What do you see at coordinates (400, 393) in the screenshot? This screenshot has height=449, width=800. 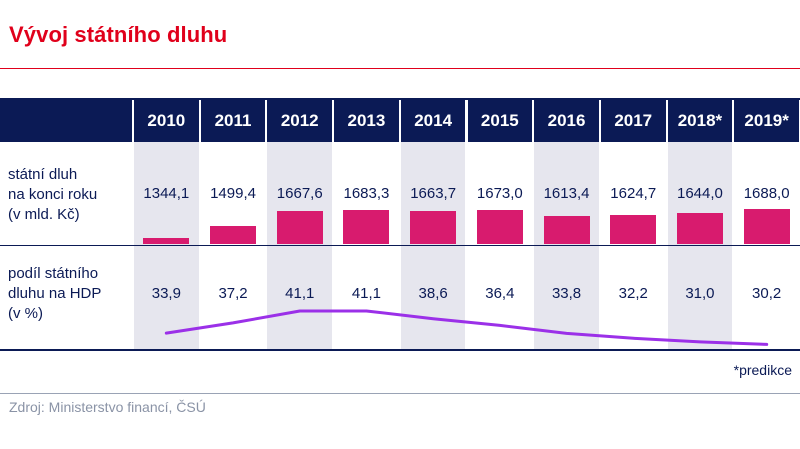 I see `footer-divider` at bounding box center [400, 393].